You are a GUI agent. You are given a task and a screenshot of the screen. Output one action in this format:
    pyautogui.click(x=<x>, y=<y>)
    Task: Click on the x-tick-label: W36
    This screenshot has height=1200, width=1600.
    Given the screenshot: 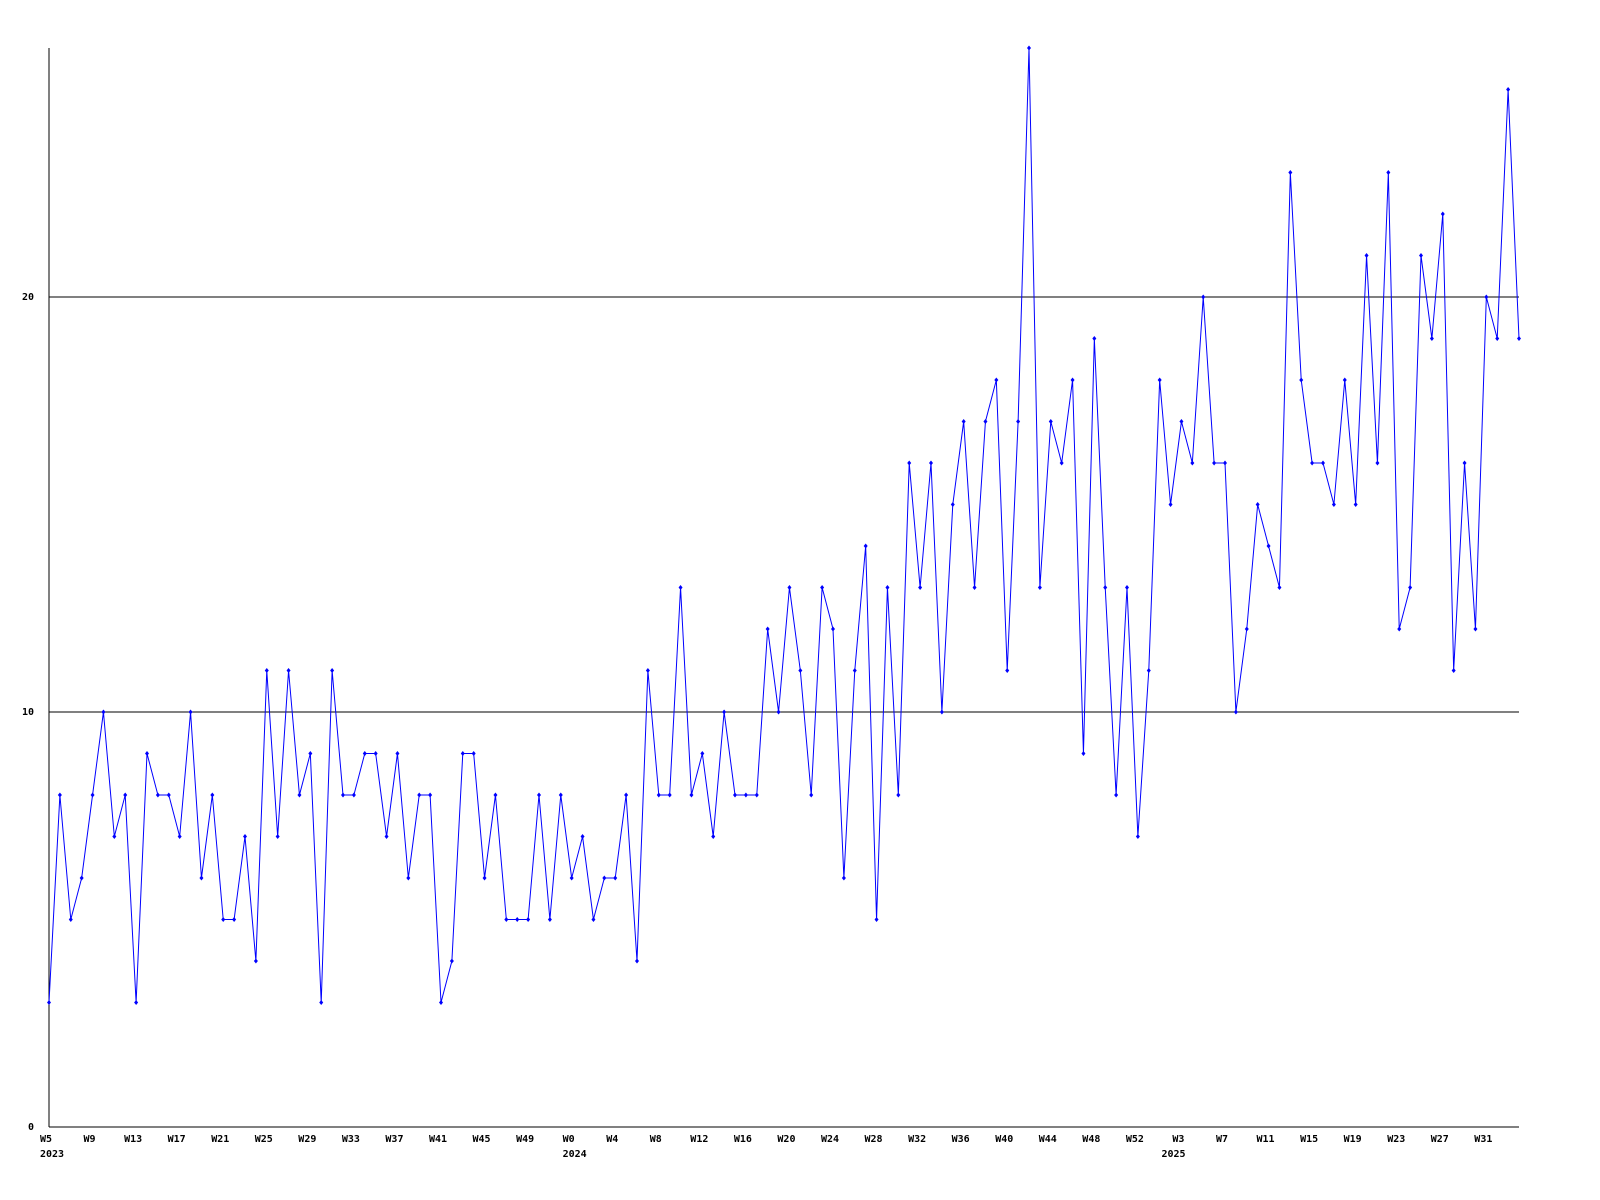 What is the action you would take?
    pyautogui.click(x=961, y=1139)
    